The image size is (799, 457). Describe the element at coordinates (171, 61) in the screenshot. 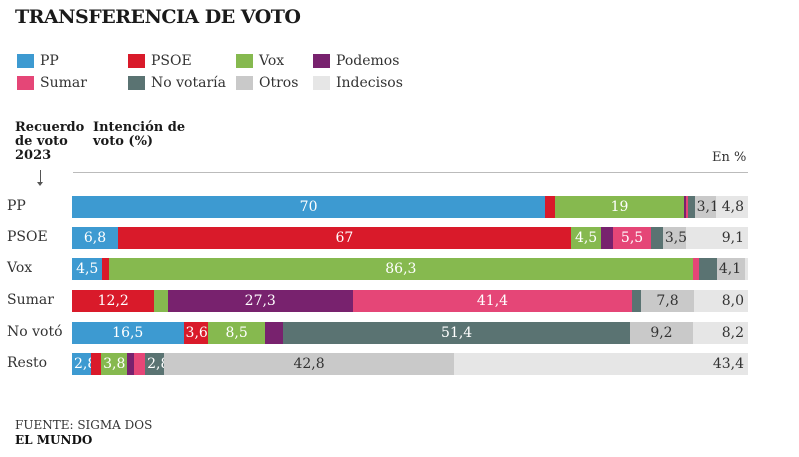

I see `legend-label: PSOE` at that location.